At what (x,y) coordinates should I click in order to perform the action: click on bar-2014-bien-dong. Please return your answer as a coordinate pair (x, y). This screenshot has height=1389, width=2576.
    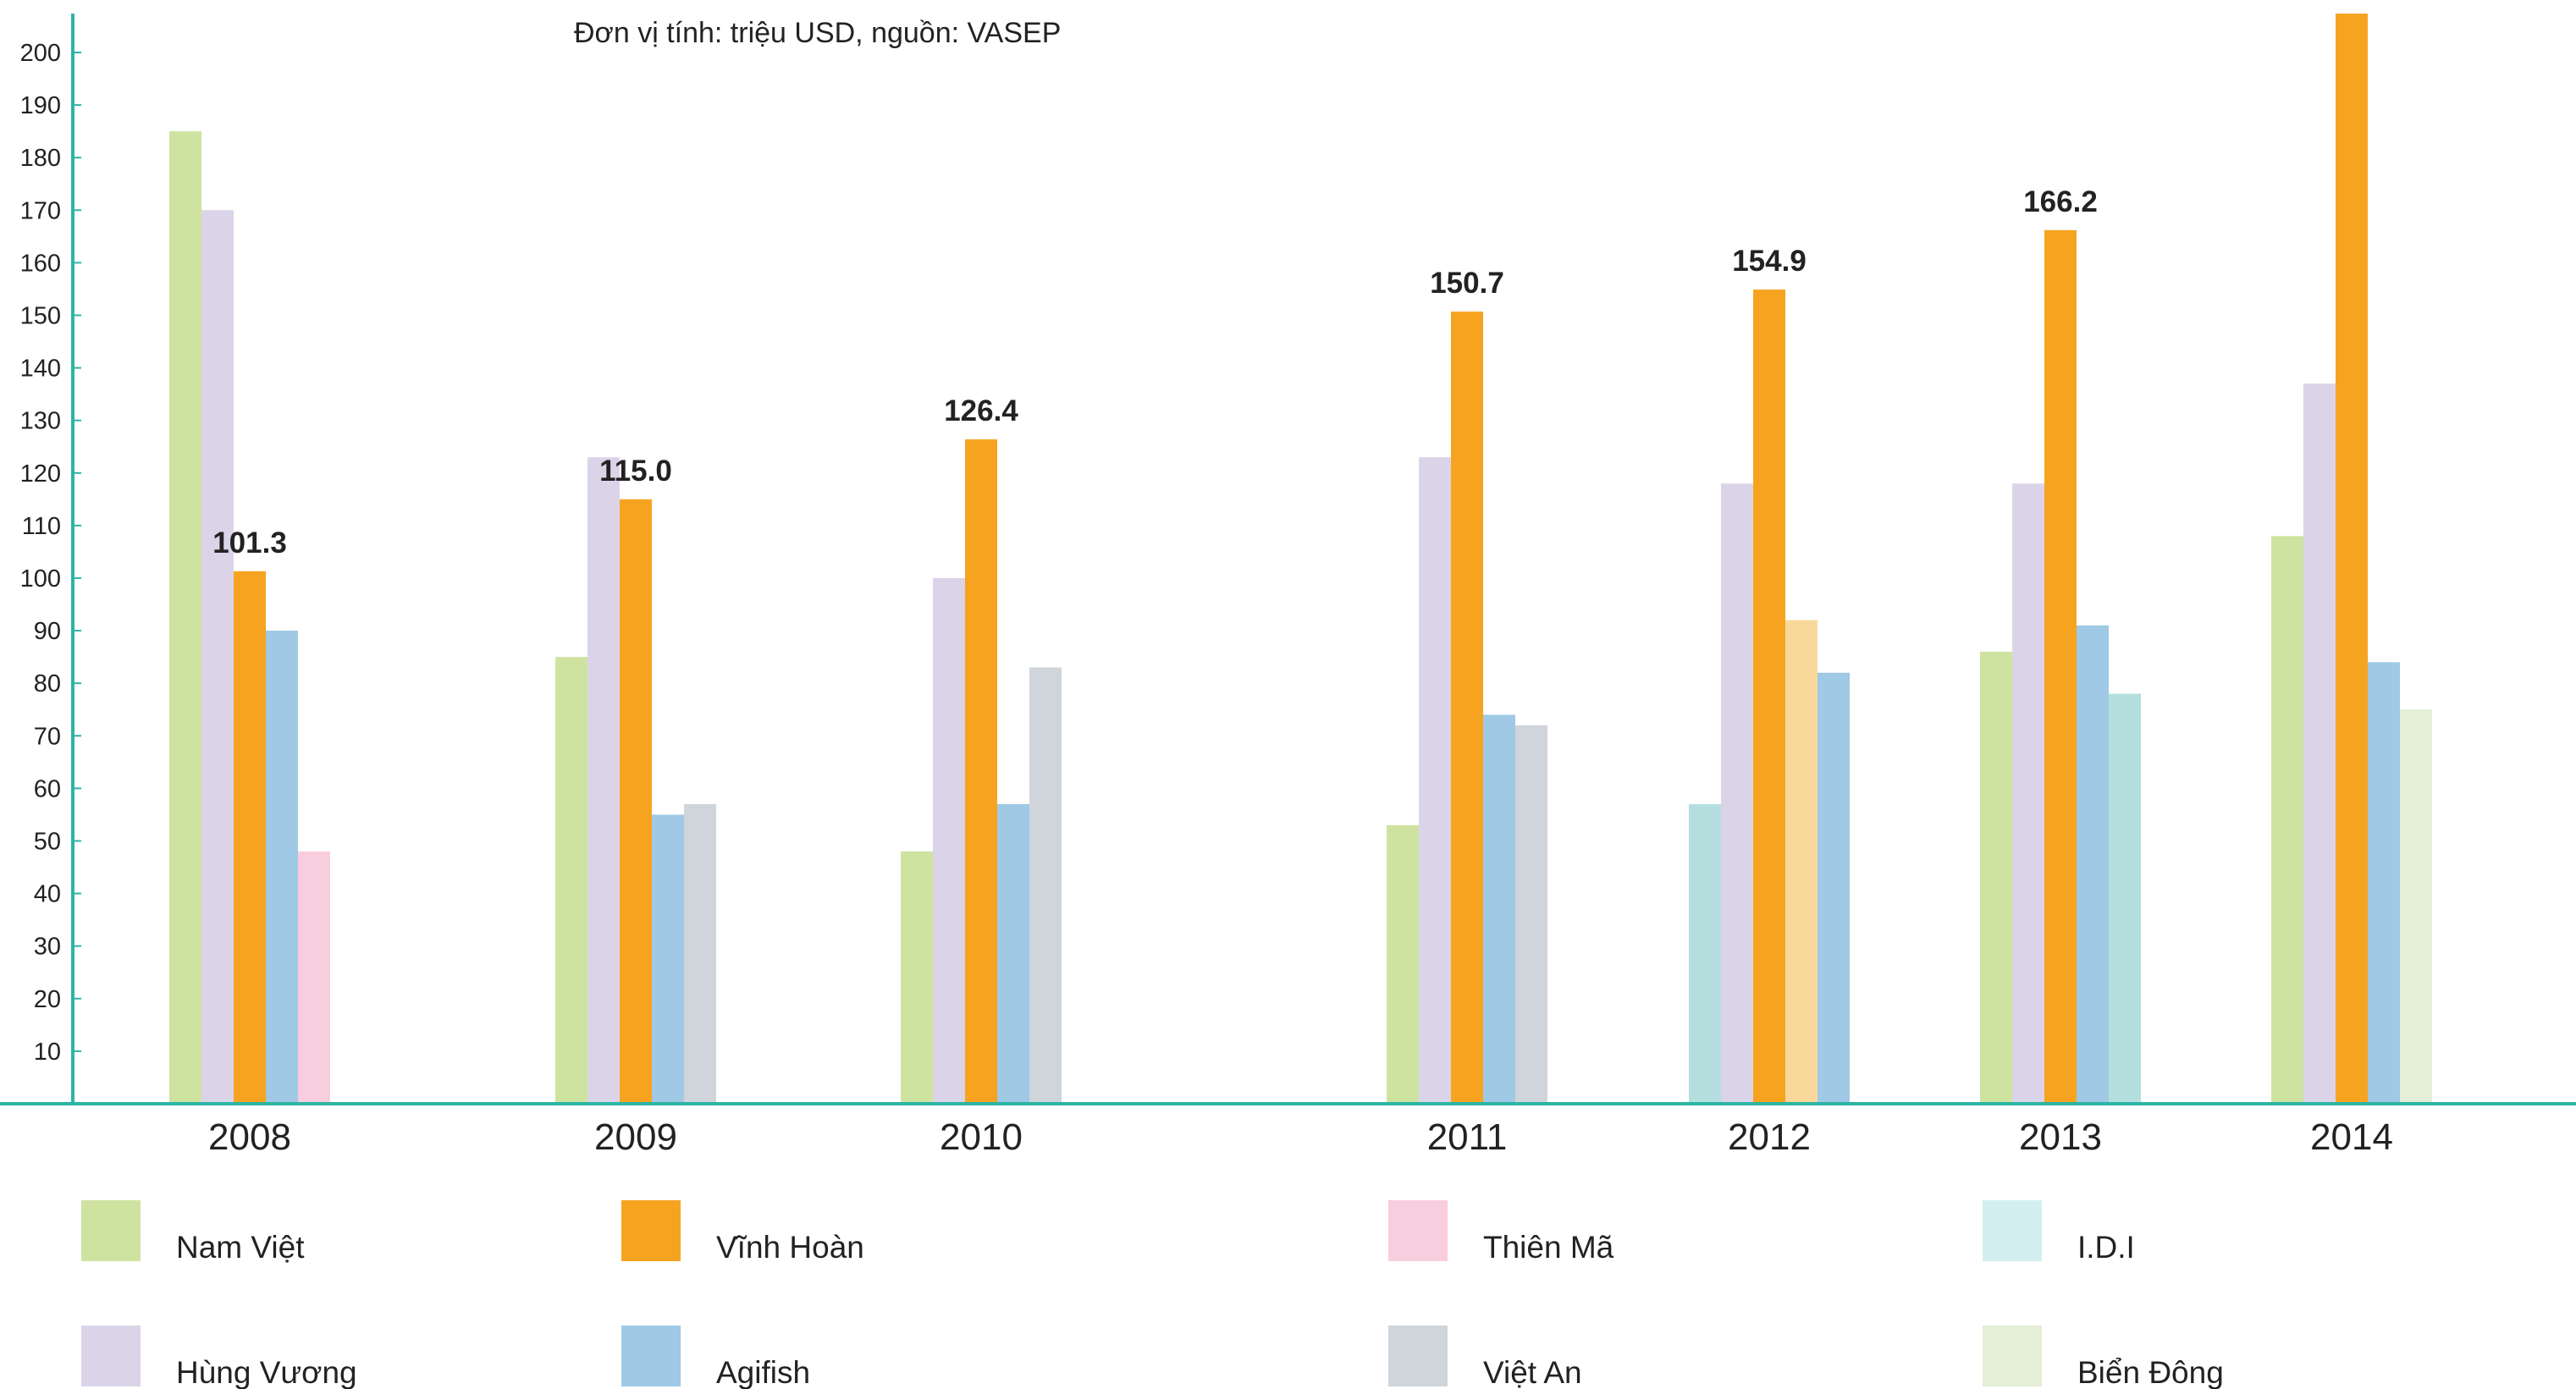
    Looking at the image, I should click on (2416, 906).